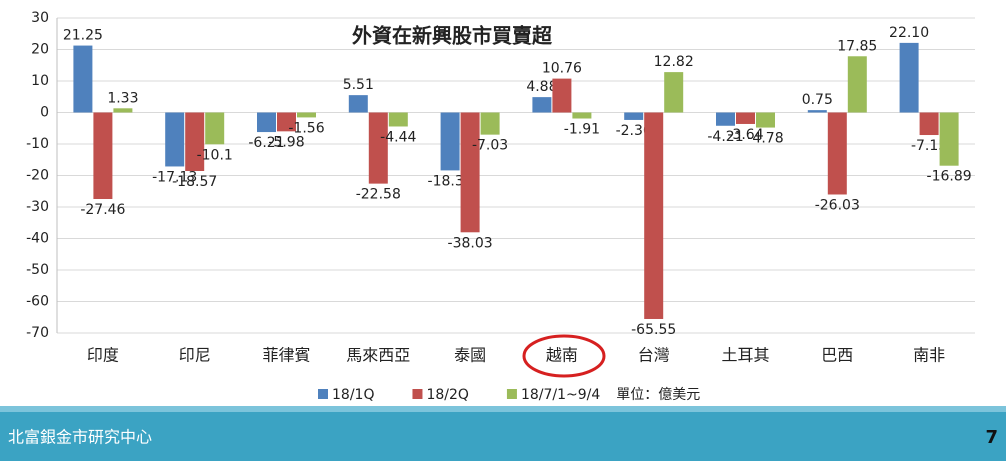 This screenshot has height=461, width=1006. What do you see at coordinates (378, 355) in the screenshot?
I see `x-tick-label: 馬來西亞` at bounding box center [378, 355].